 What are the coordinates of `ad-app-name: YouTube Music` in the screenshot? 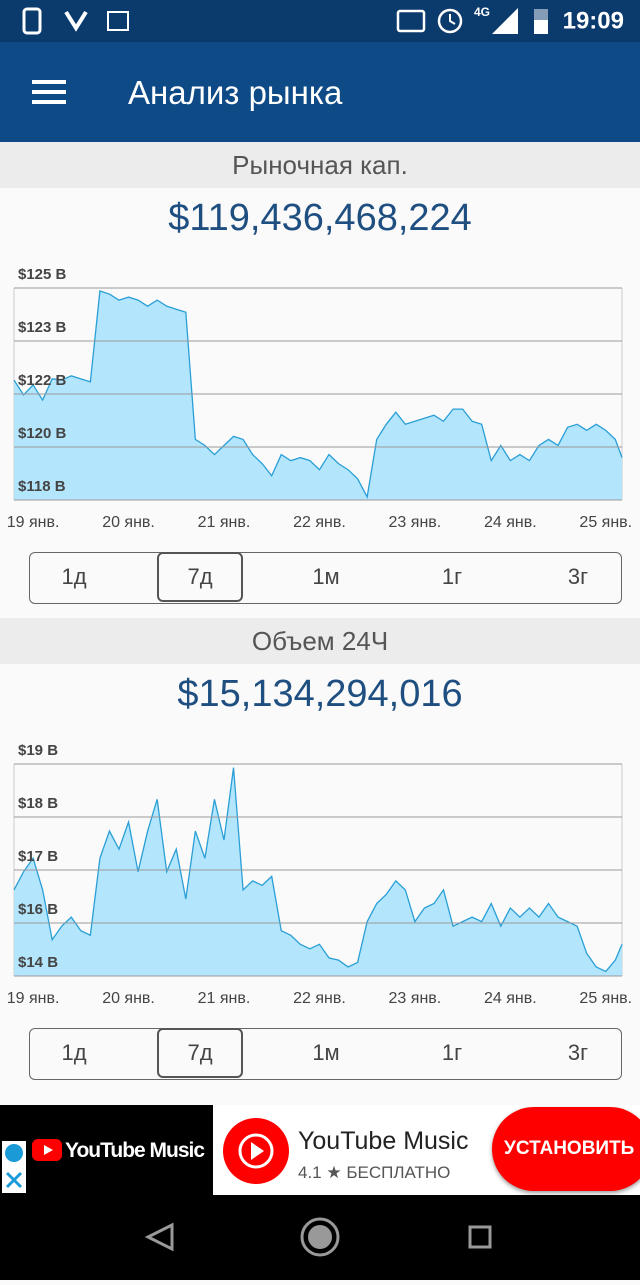 It's located at (383, 1141).